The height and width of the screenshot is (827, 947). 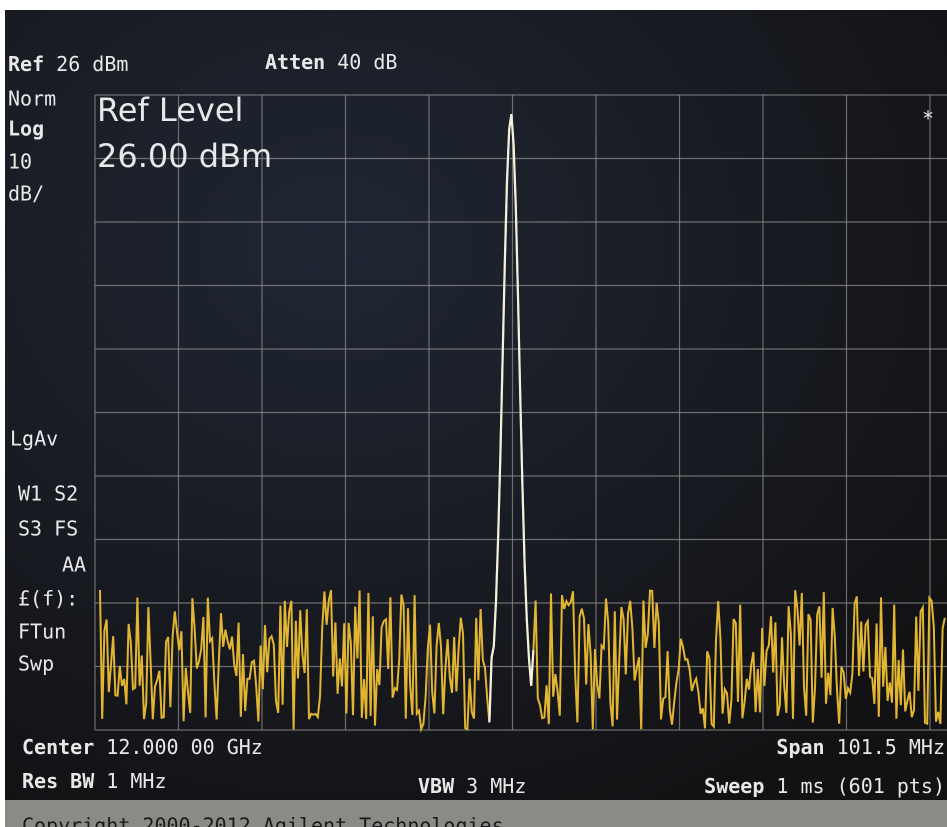 I want to click on ref-value: 26 dBm, so click(x=92, y=64).